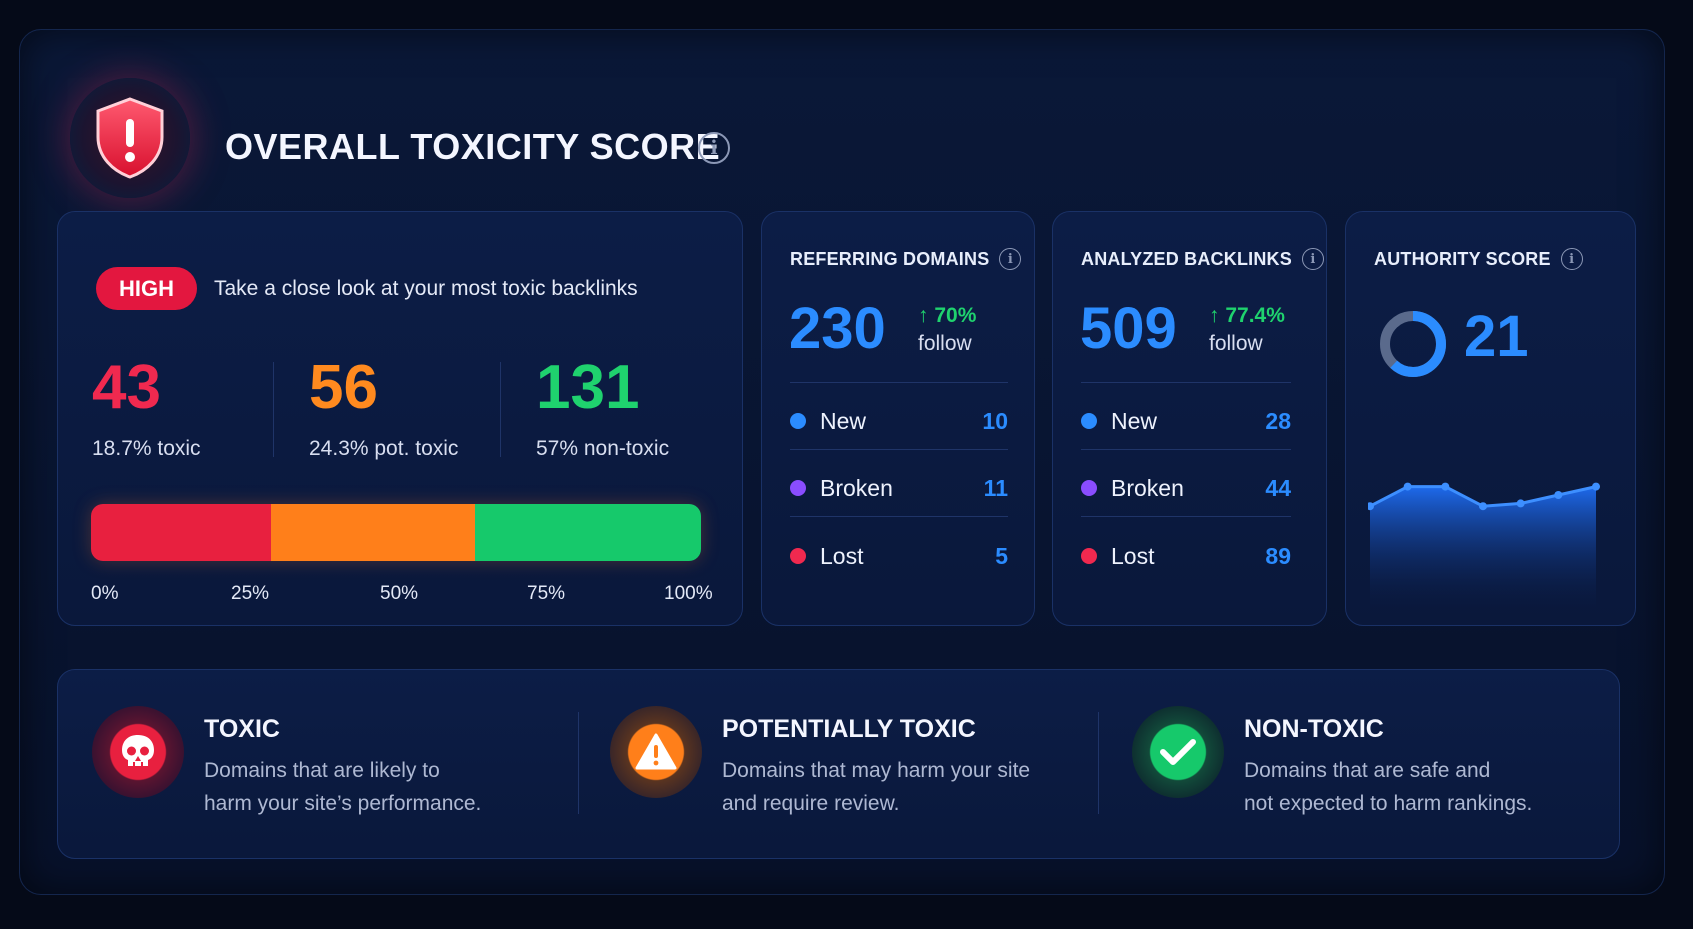 Image resolution: width=1693 pixels, height=929 pixels. I want to click on ring-fill, so click(1413, 344).